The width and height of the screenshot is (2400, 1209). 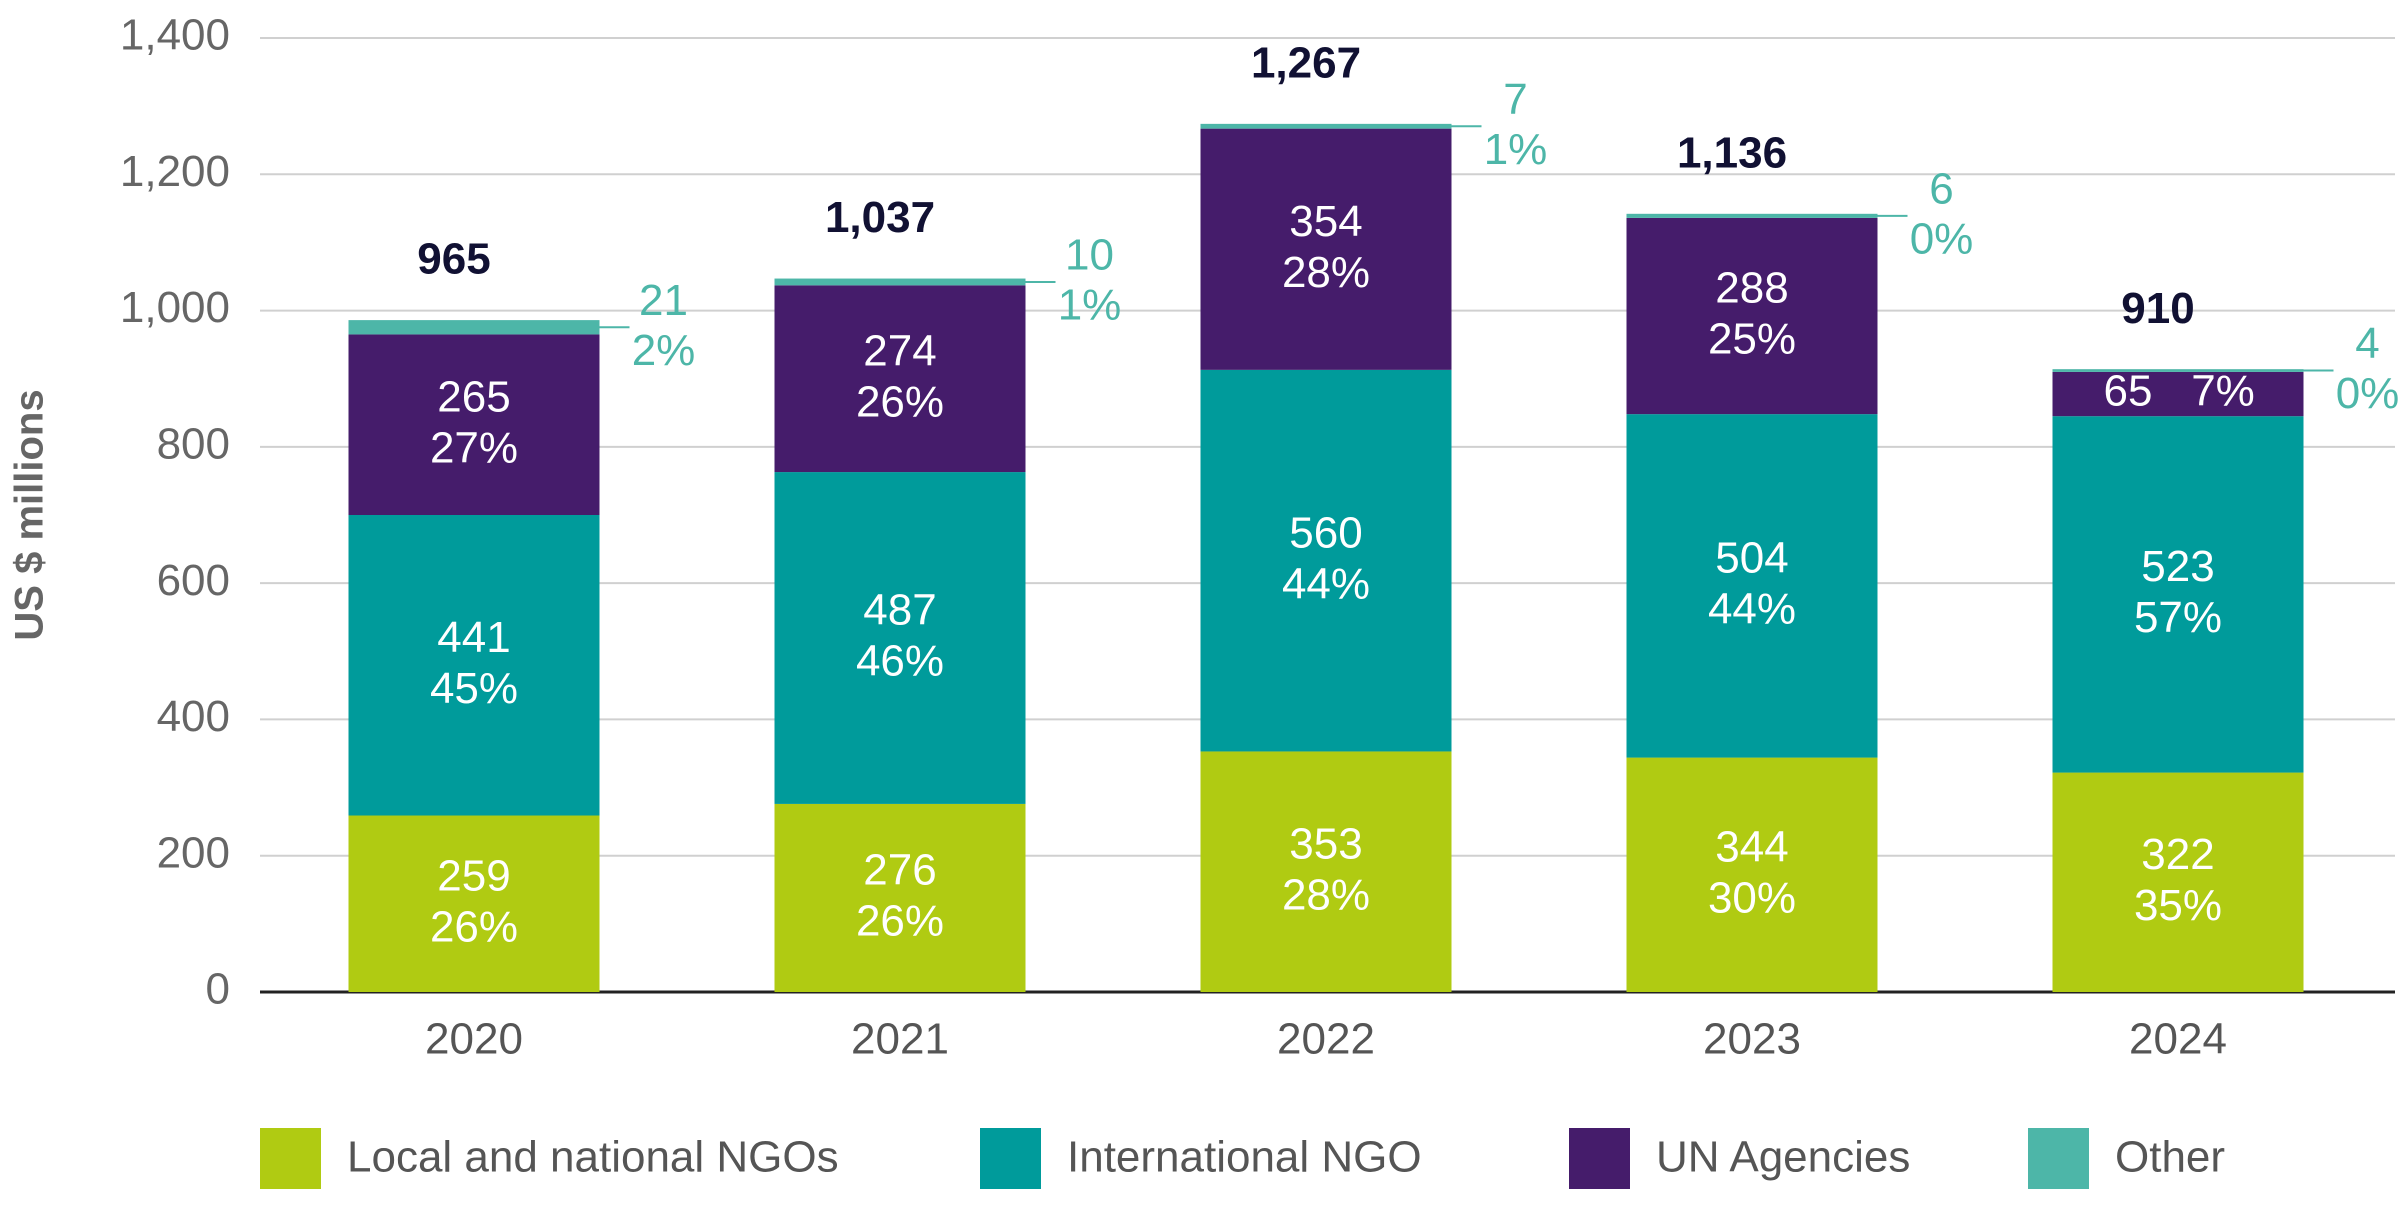 What do you see at coordinates (1306, 62) in the screenshot?
I see `total-label: 1,267` at bounding box center [1306, 62].